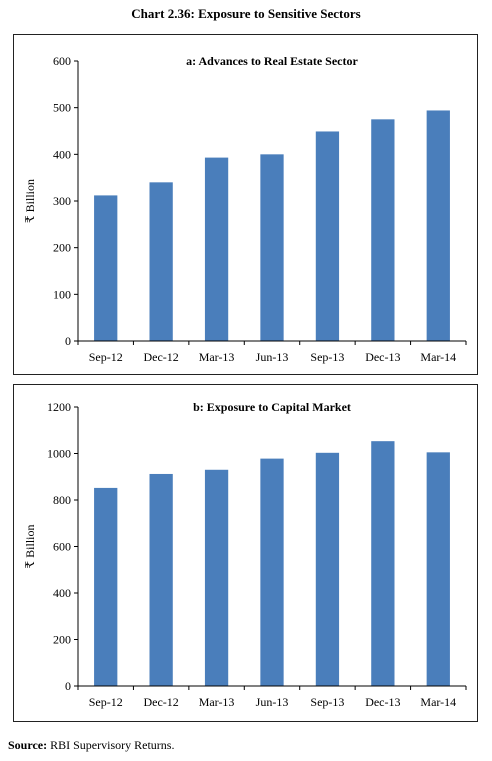  I want to click on y-tick-label: 800, so click(62, 500).